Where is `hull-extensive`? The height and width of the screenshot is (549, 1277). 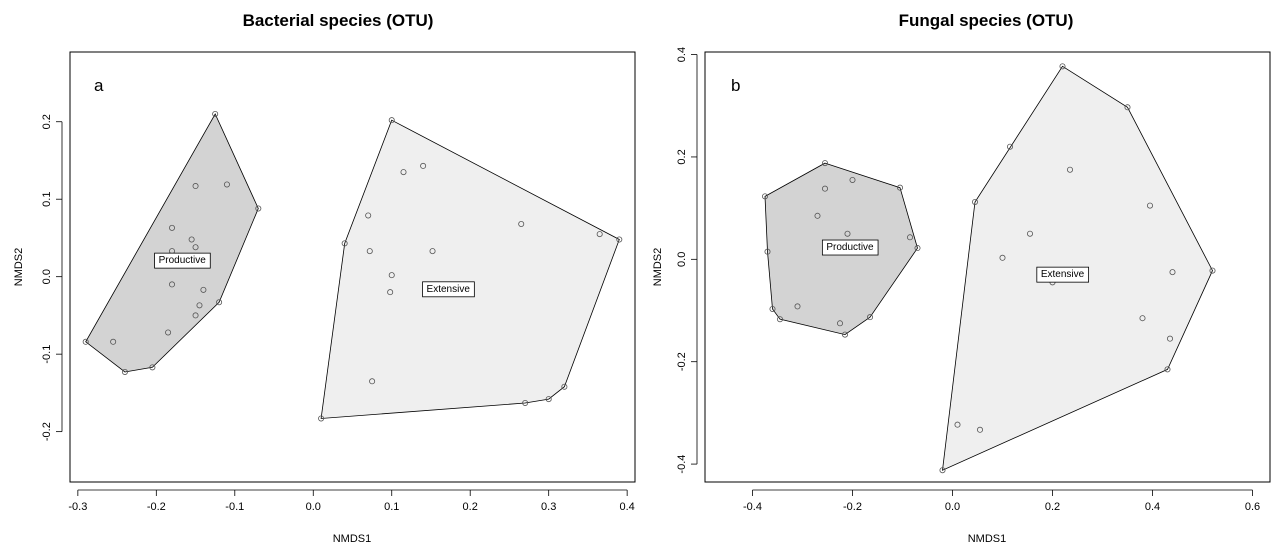
hull-extensive is located at coordinates (470, 269).